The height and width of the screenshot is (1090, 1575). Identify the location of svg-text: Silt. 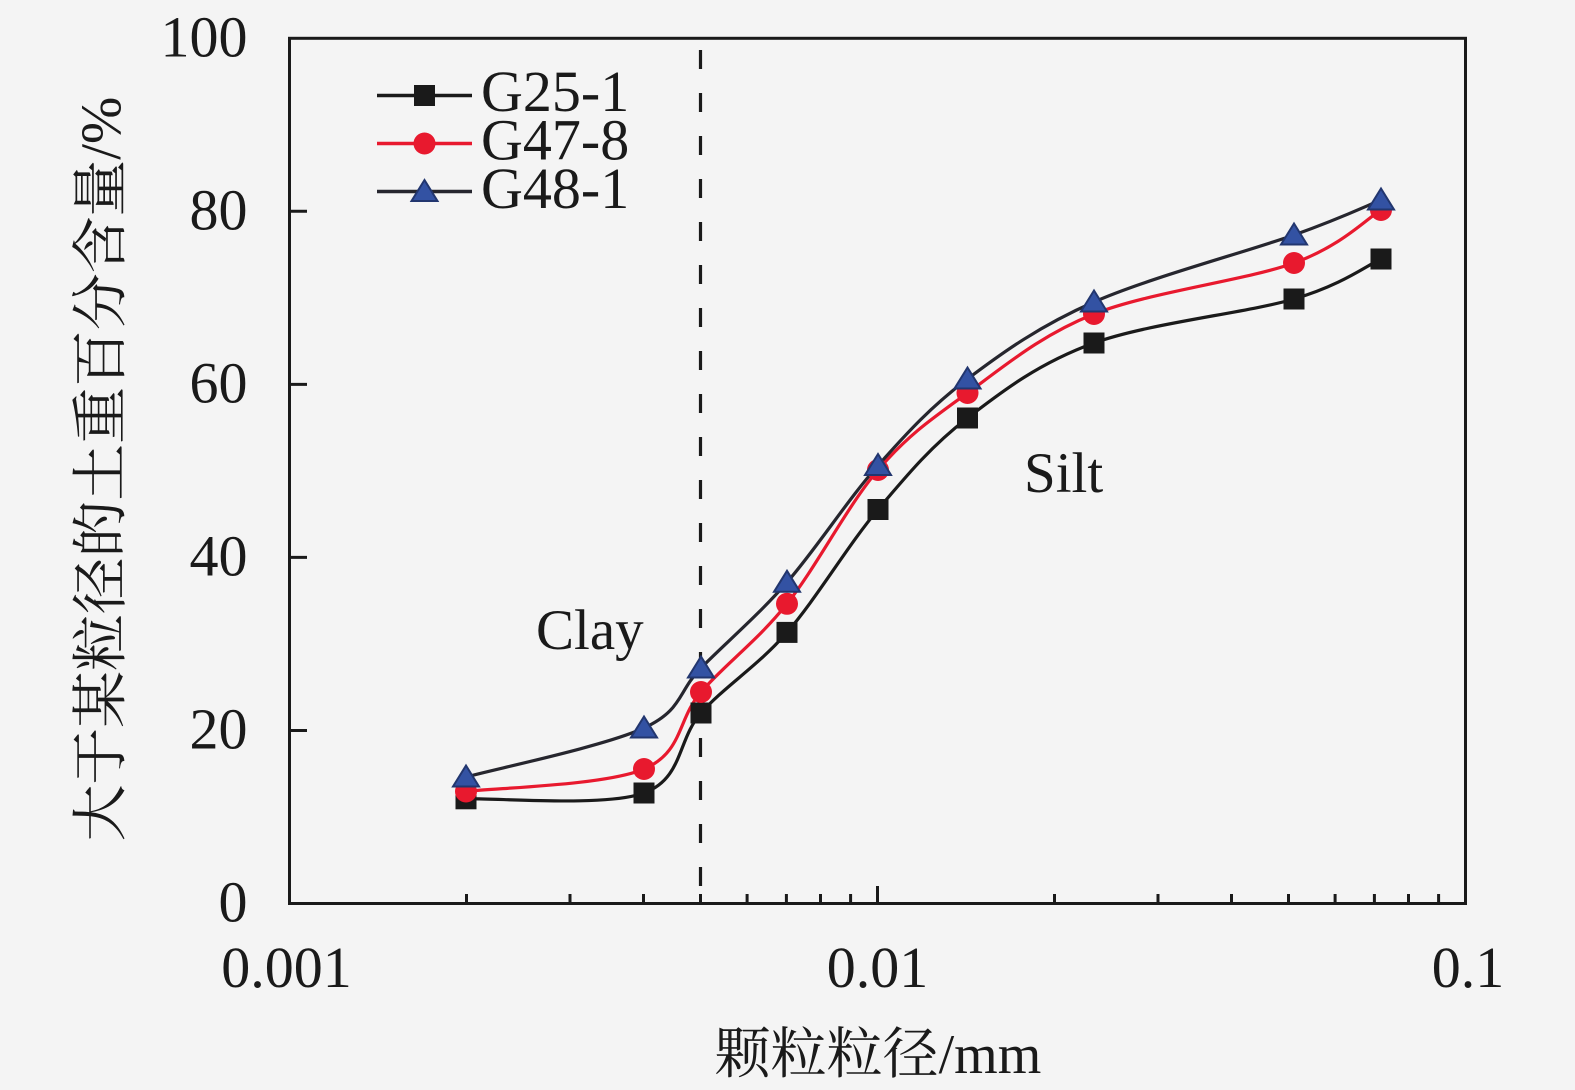
(1063, 473).